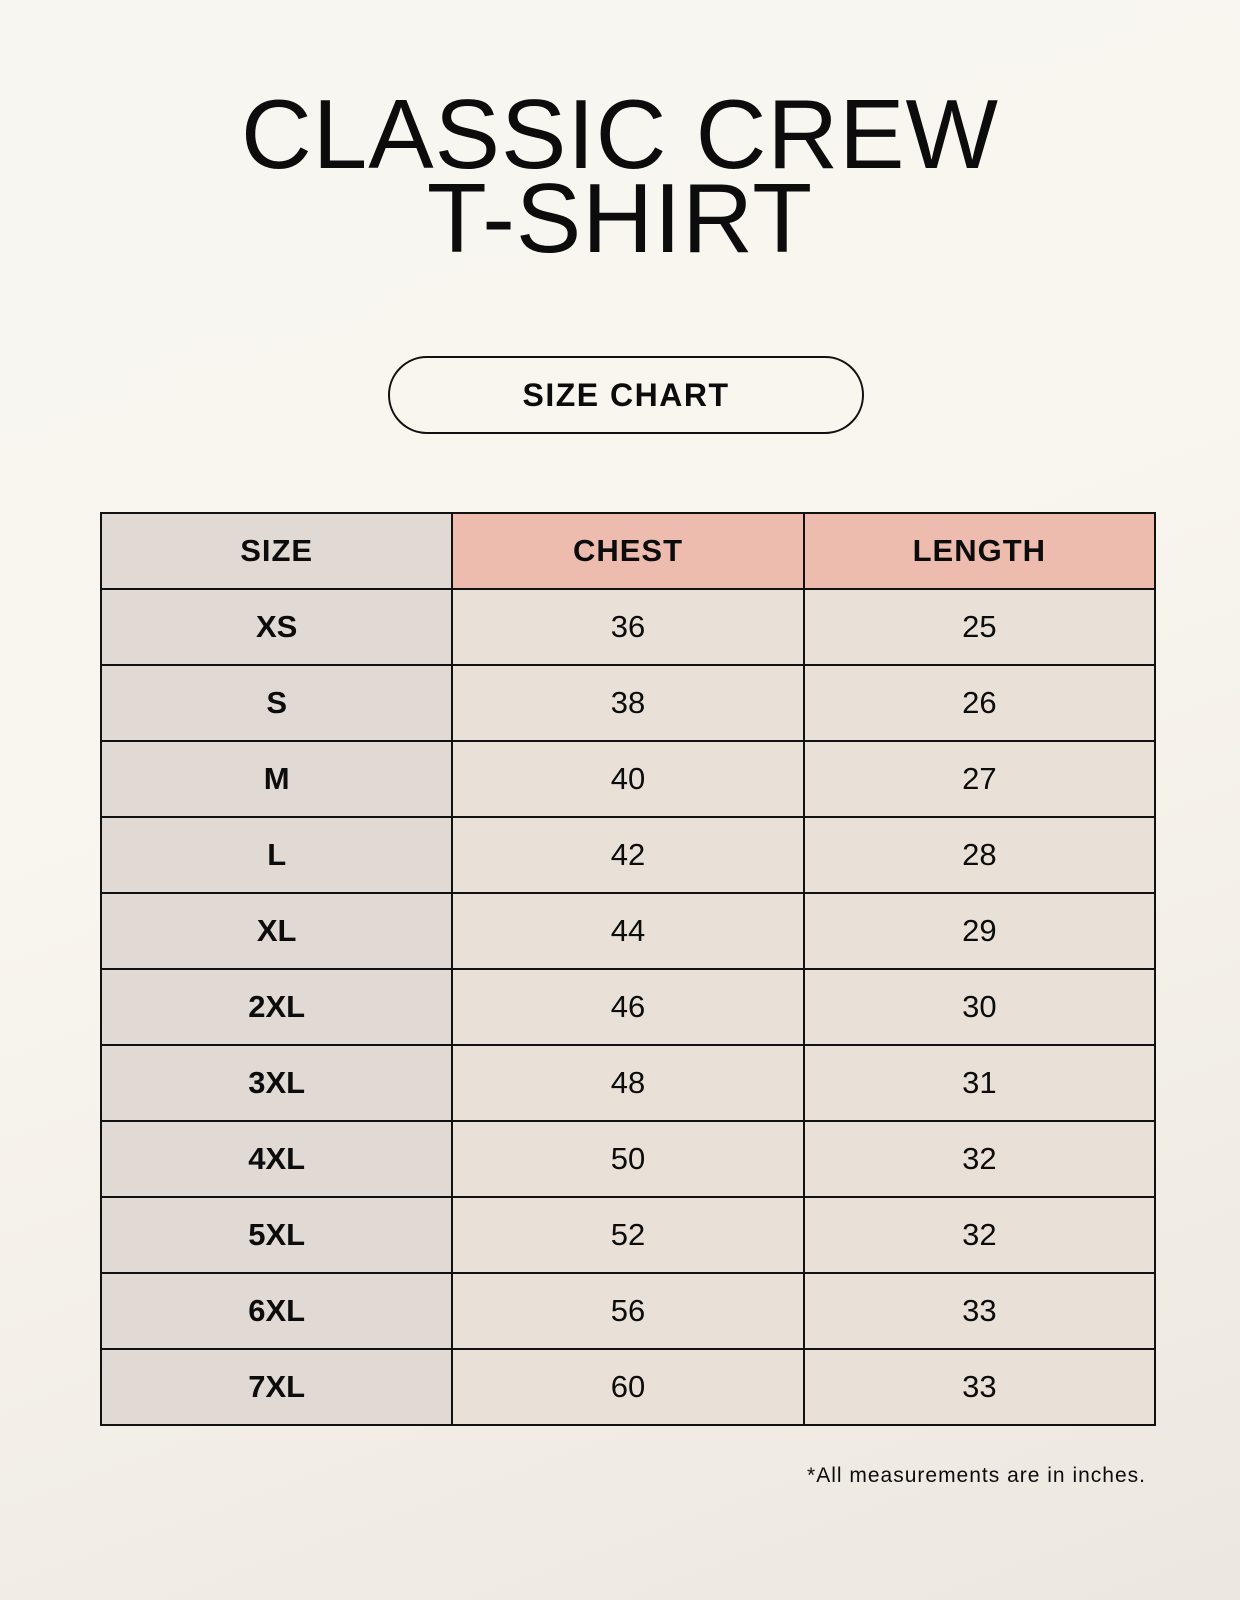 This screenshot has width=1240, height=1600. Describe the element at coordinates (276, 1159) in the screenshot. I see `size-cell: 4XL` at that location.